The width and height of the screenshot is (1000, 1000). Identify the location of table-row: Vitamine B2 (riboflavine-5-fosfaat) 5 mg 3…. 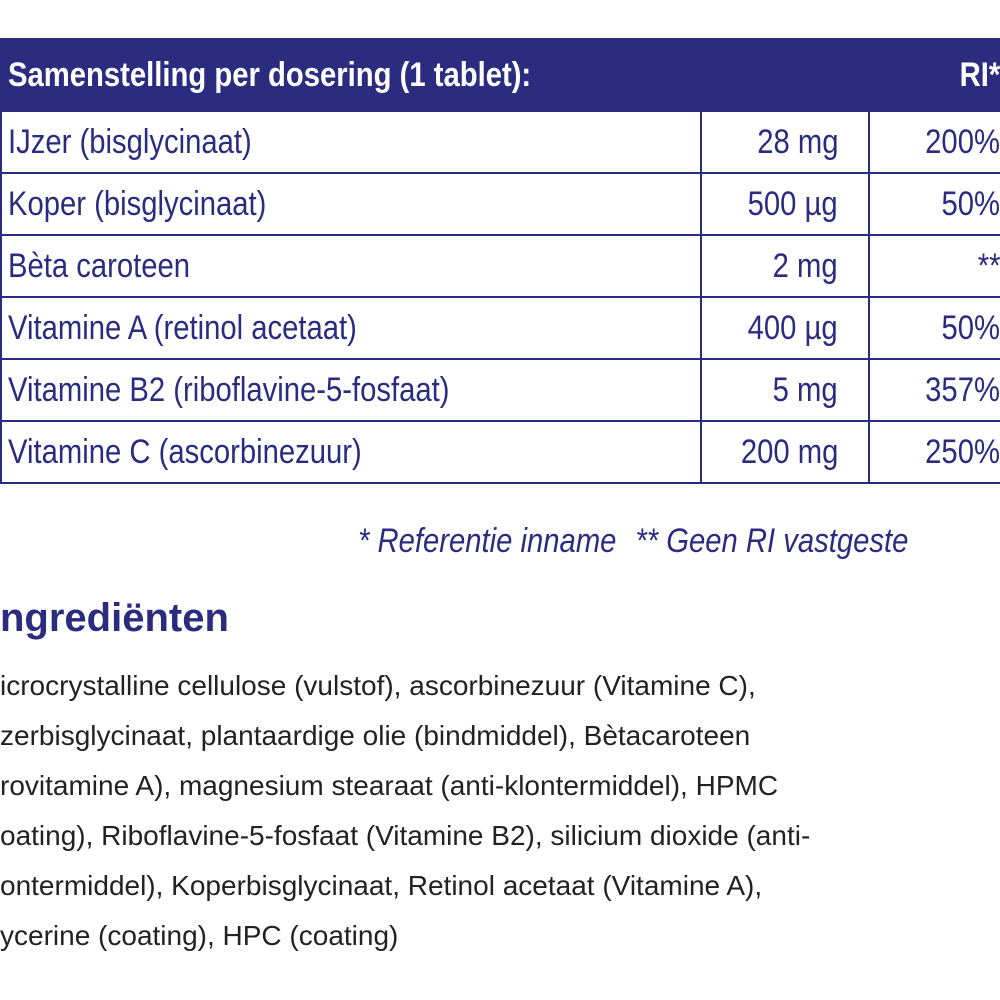
(500, 391).